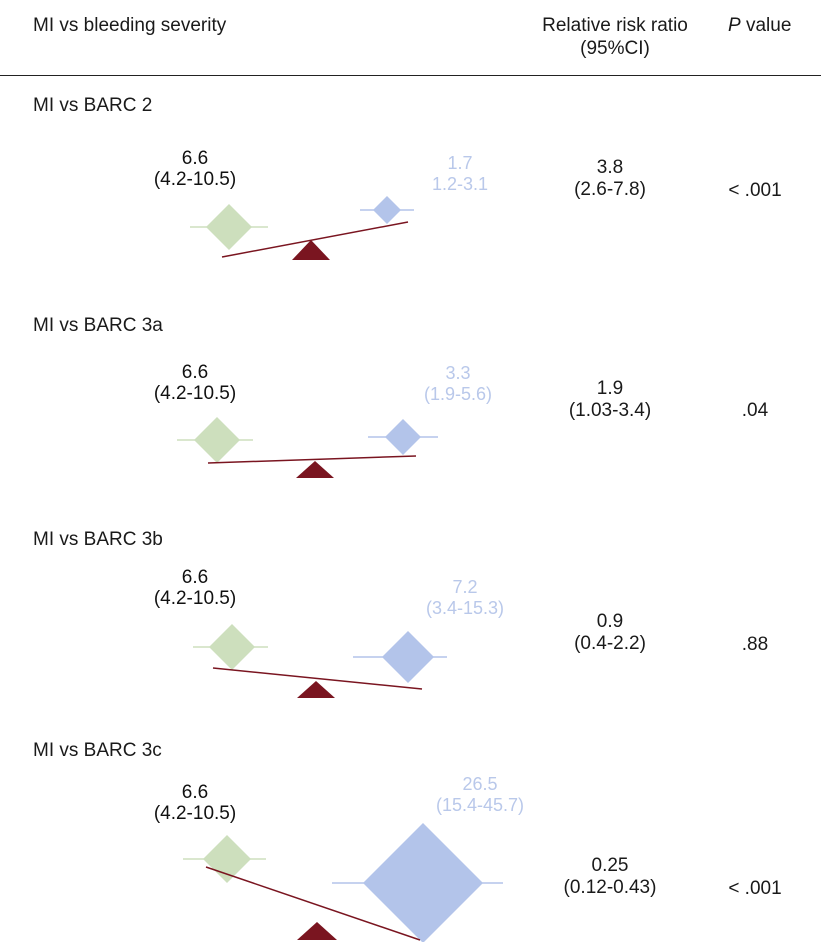 The height and width of the screenshot is (942, 821). I want to click on panel-title: MI vs BARC 3b, so click(98, 539).